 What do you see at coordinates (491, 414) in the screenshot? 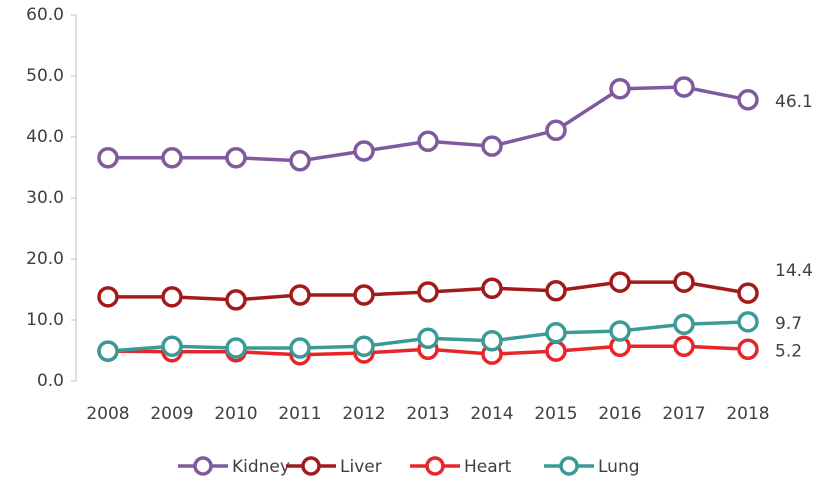
I see `x-tick-label: 2014` at bounding box center [491, 414].